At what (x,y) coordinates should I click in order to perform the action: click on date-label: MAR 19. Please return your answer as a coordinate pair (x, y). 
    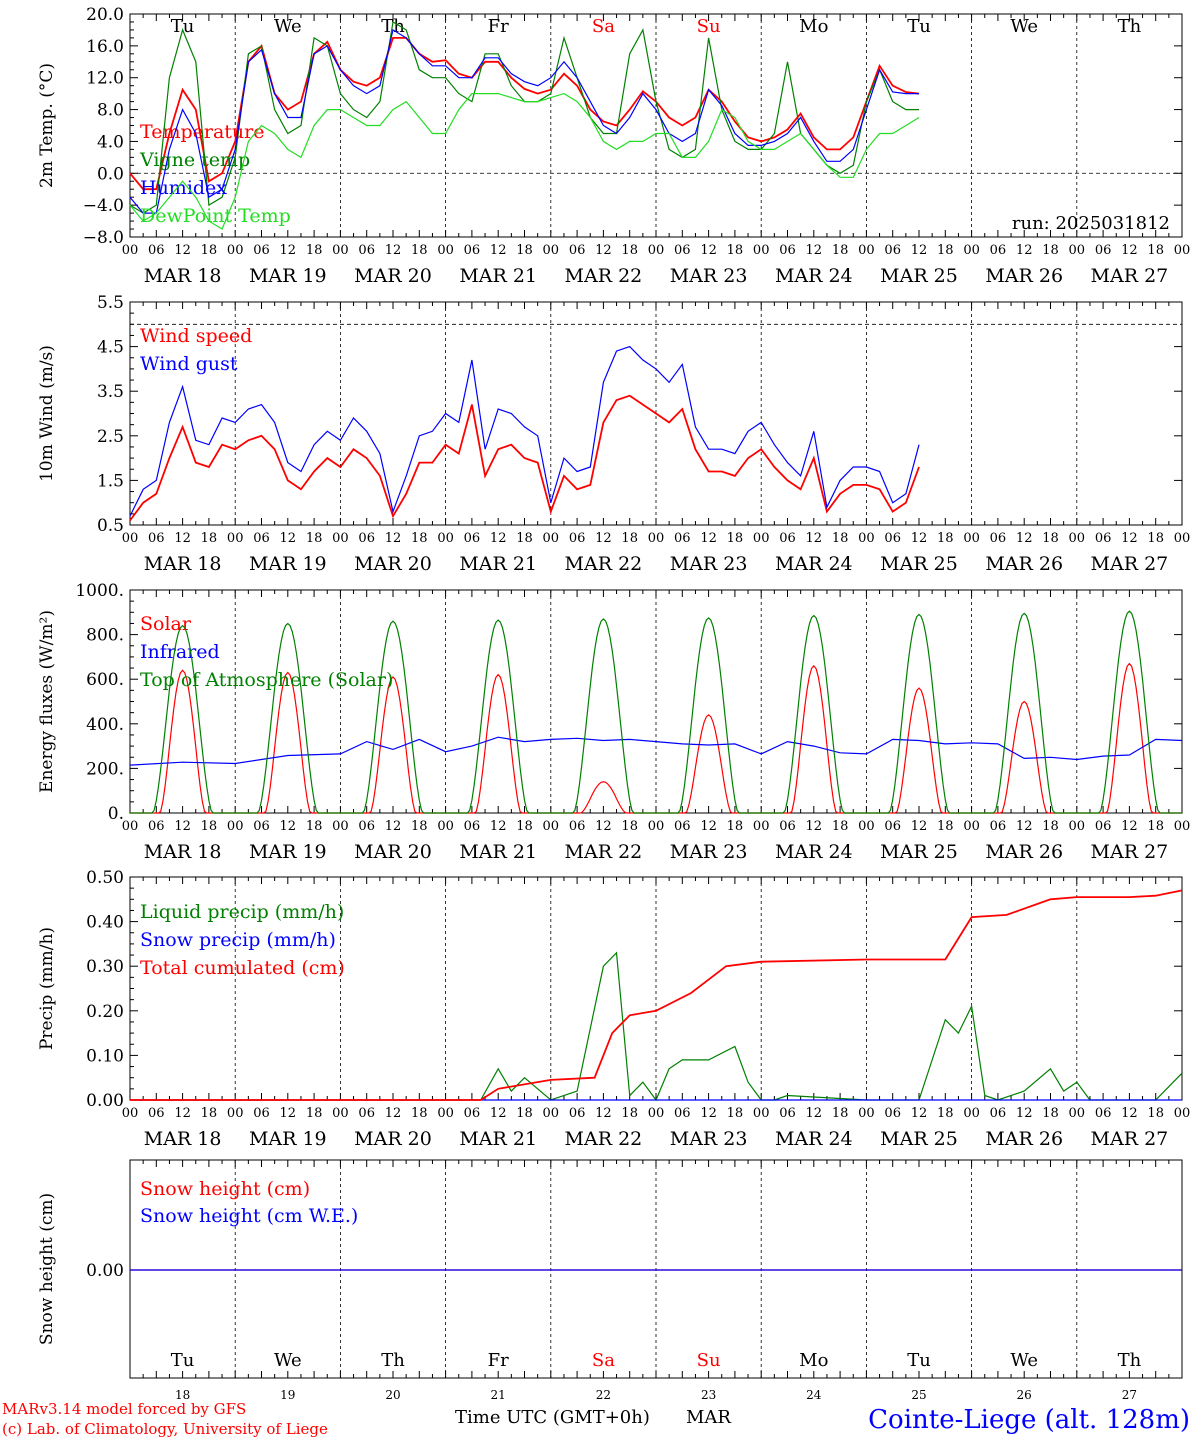
    Looking at the image, I should click on (288, 564).